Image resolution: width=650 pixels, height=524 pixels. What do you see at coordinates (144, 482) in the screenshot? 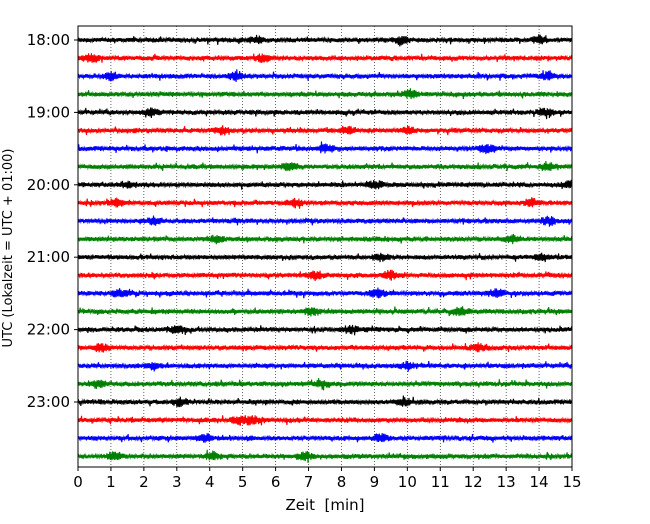
I see `x-tick-label: 2` at bounding box center [144, 482].